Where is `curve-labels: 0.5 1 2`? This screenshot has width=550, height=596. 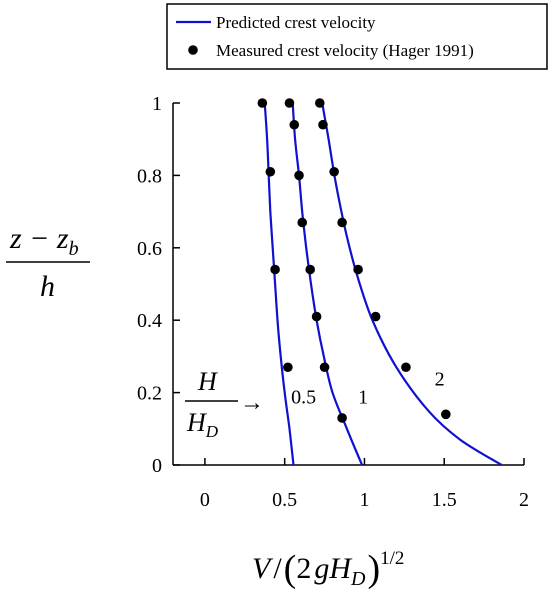 curve-labels: 0.5 1 2 is located at coordinates (368, 388).